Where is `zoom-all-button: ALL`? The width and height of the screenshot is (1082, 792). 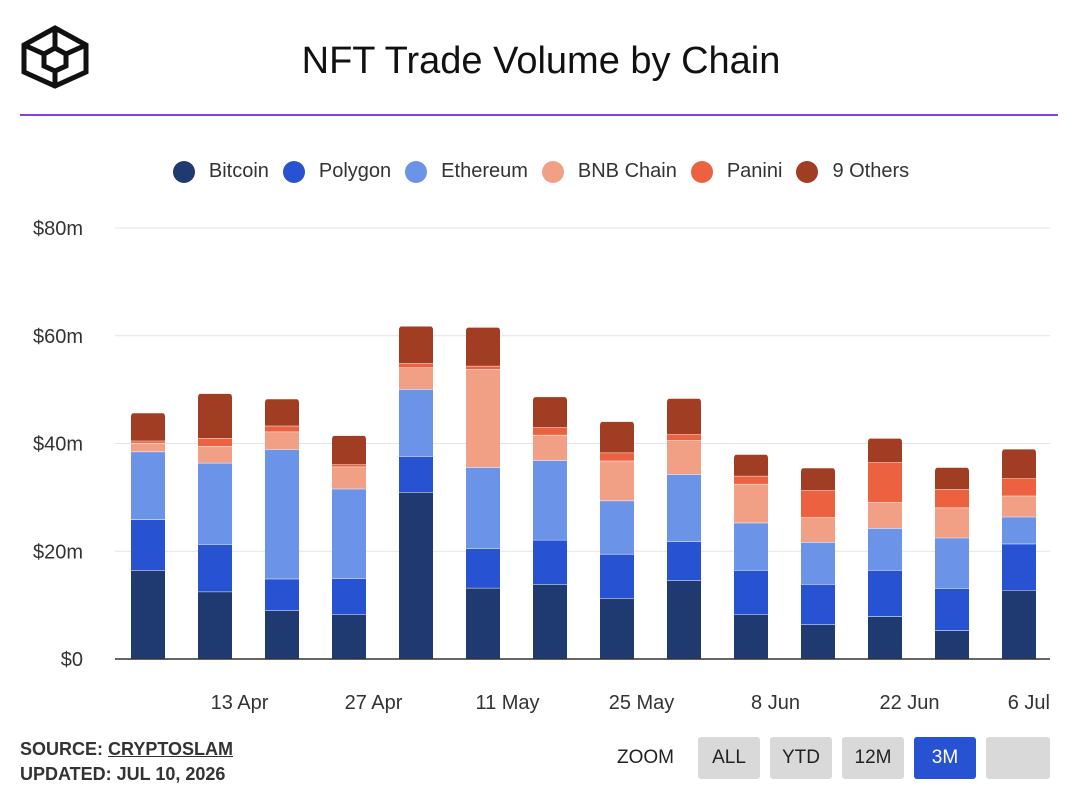
zoom-all-button: ALL is located at coordinates (729, 758).